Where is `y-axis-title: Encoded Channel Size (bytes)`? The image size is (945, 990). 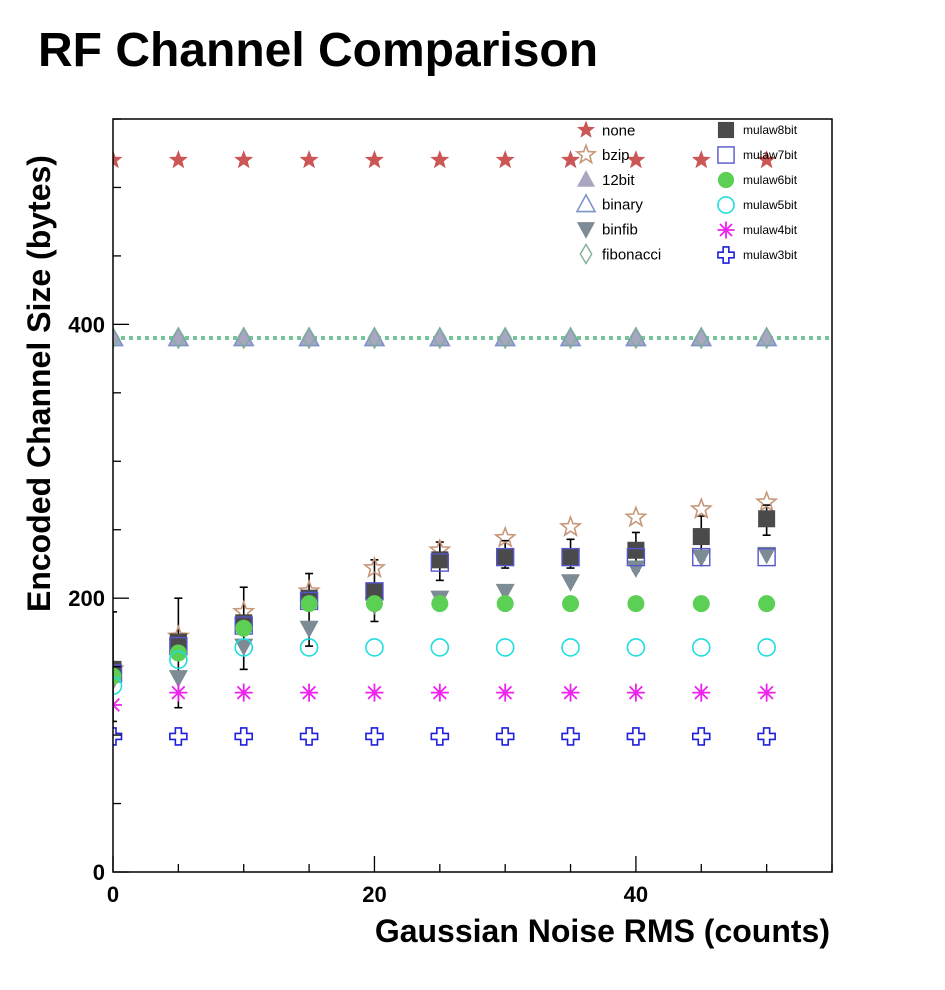 y-axis-title: Encoded Channel Size (bytes) is located at coordinates (39, 383).